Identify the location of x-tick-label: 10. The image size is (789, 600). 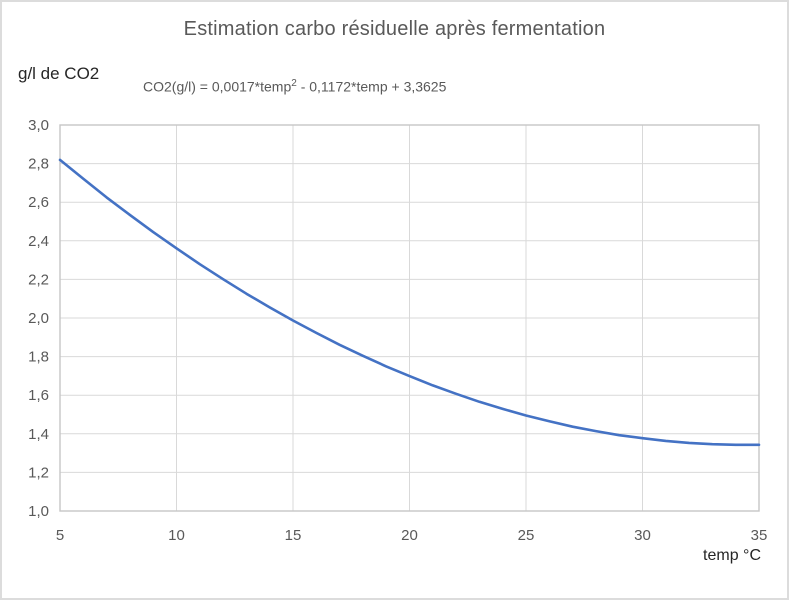
(176, 535).